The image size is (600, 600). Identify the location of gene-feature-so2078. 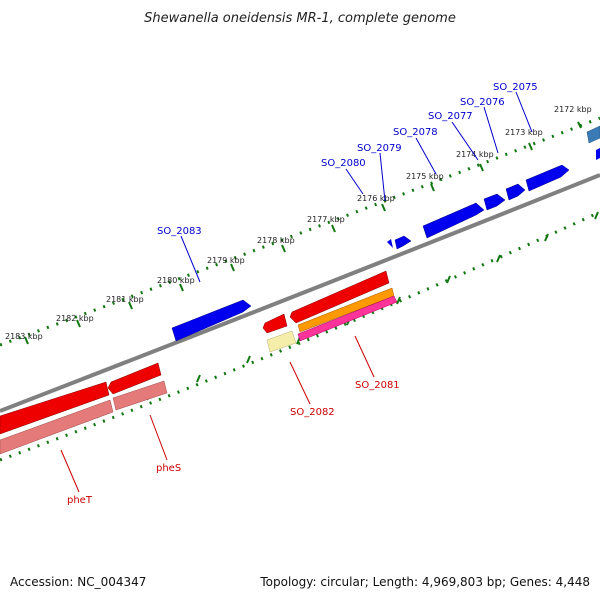
(494, 202).